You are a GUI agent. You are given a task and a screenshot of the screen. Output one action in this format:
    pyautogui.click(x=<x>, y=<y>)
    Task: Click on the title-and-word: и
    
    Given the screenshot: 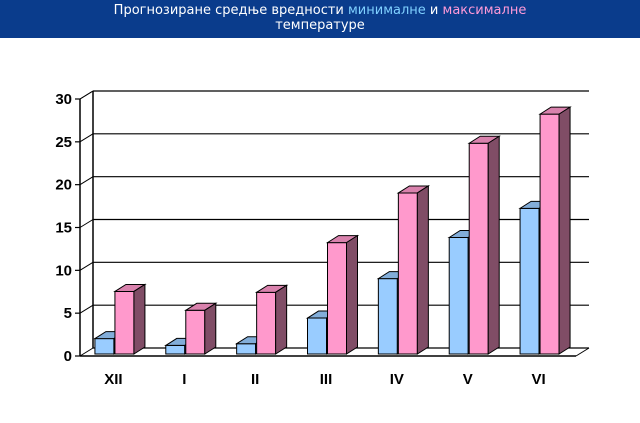 What is the action you would take?
    pyautogui.click(x=434, y=10)
    